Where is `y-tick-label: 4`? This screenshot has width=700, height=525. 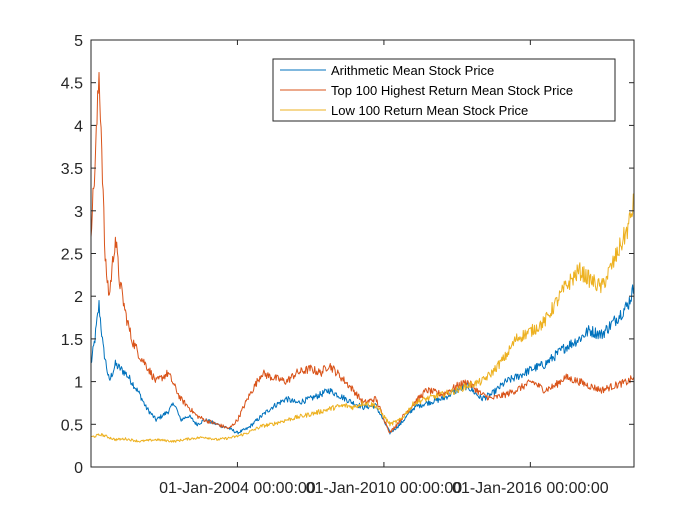
y-tick-label: 4 is located at coordinates (78, 126).